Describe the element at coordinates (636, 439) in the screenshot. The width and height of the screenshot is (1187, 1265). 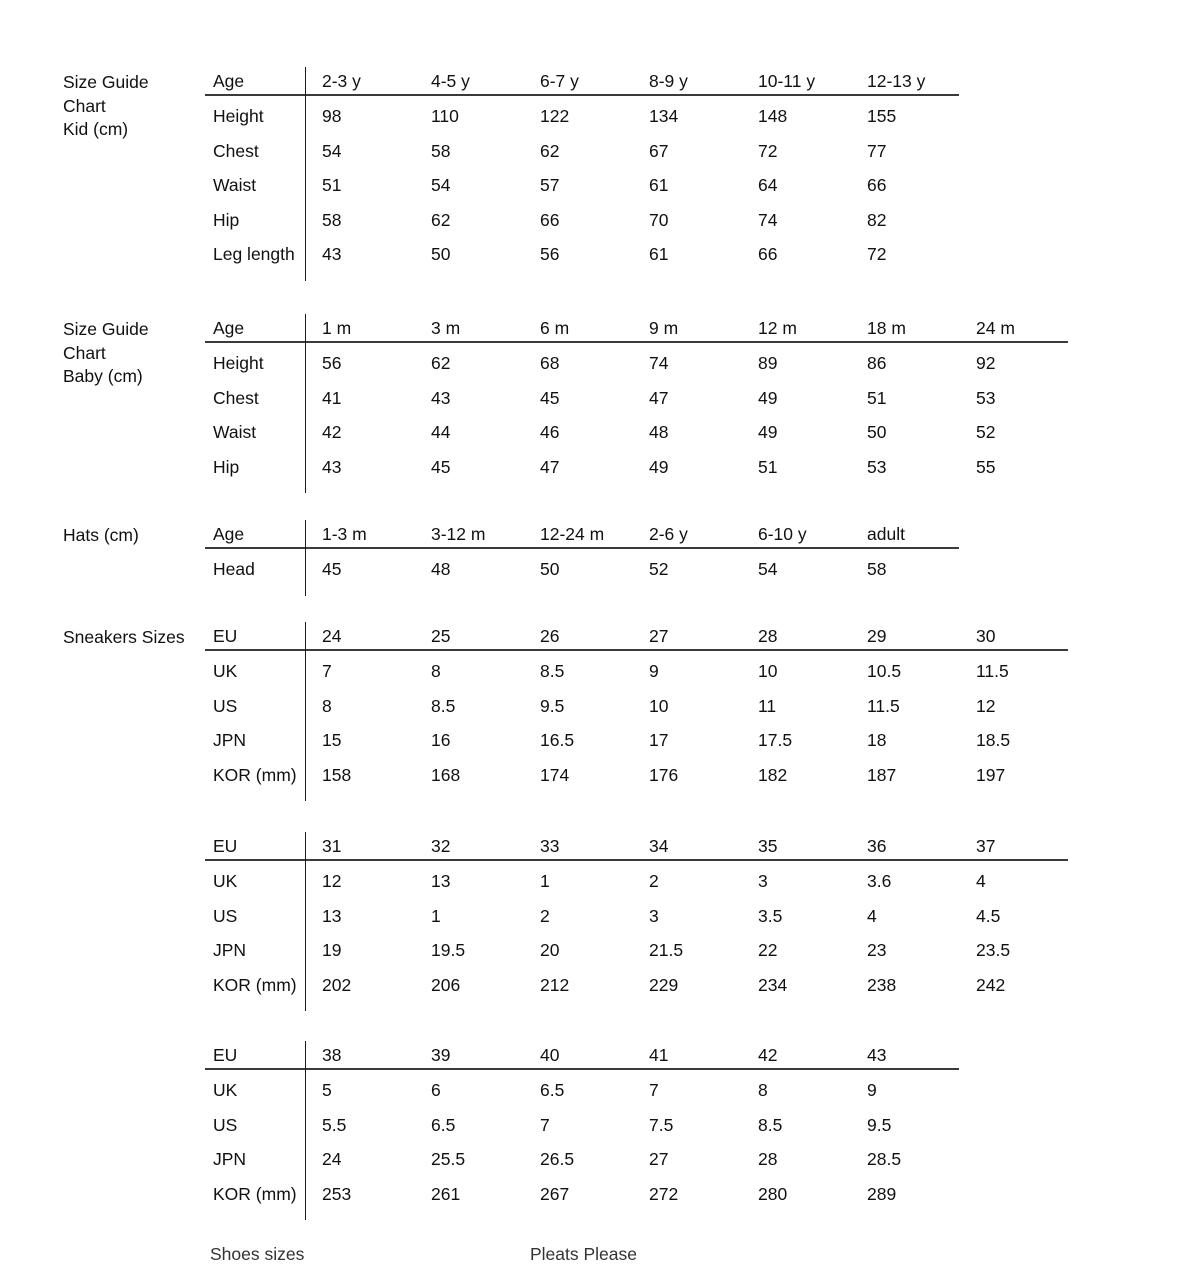
I see `table-row: Waist 42 44 46 48 49 50 52` at that location.